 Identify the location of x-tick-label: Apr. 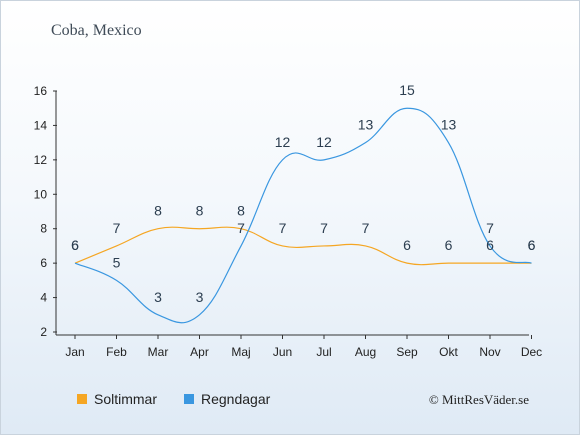
(199, 352).